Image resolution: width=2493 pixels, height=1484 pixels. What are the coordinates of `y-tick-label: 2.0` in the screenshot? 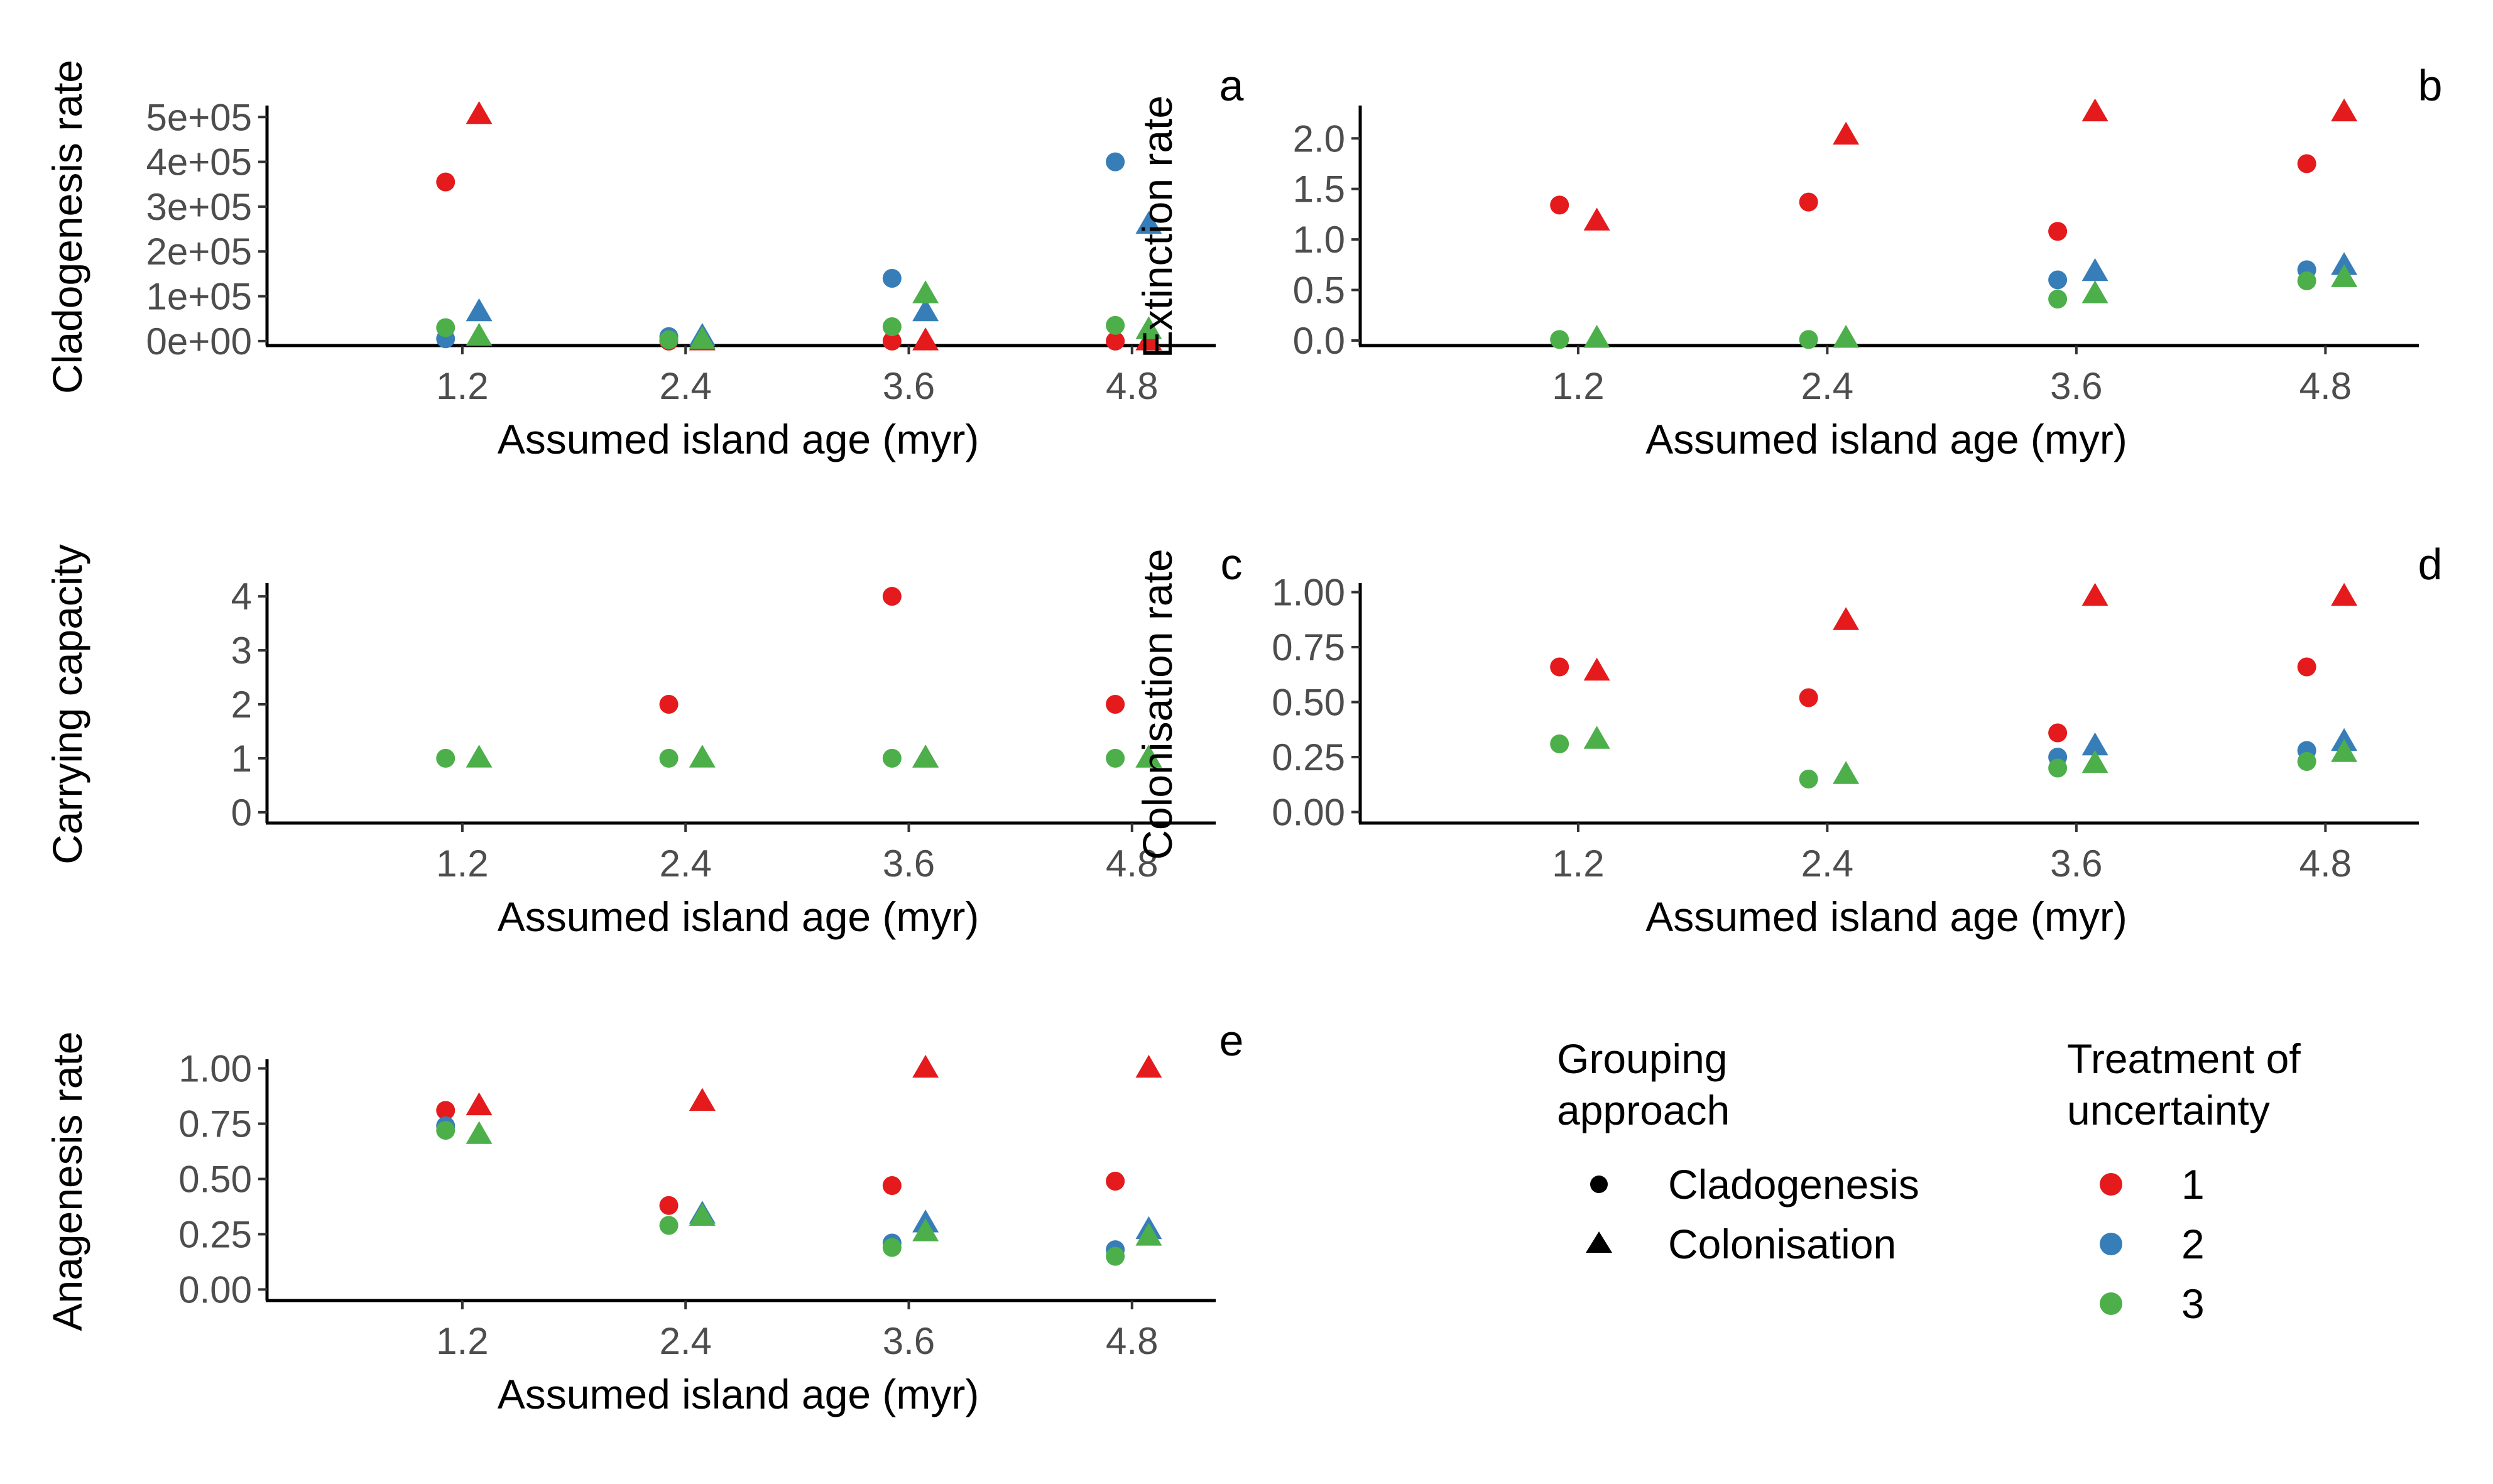 It's located at (1319, 138).